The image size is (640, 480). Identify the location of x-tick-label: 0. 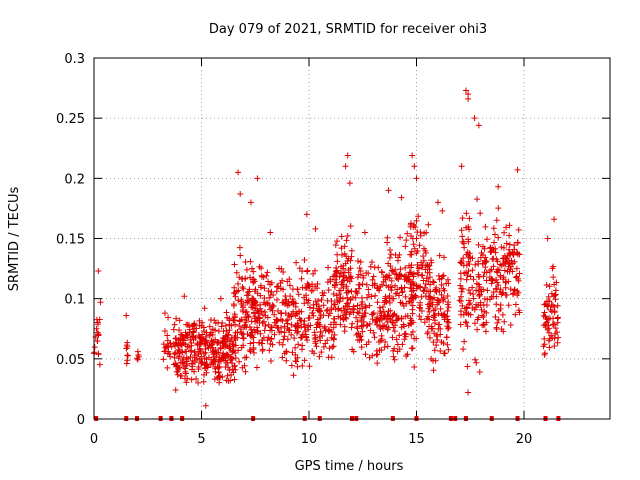
(94, 439).